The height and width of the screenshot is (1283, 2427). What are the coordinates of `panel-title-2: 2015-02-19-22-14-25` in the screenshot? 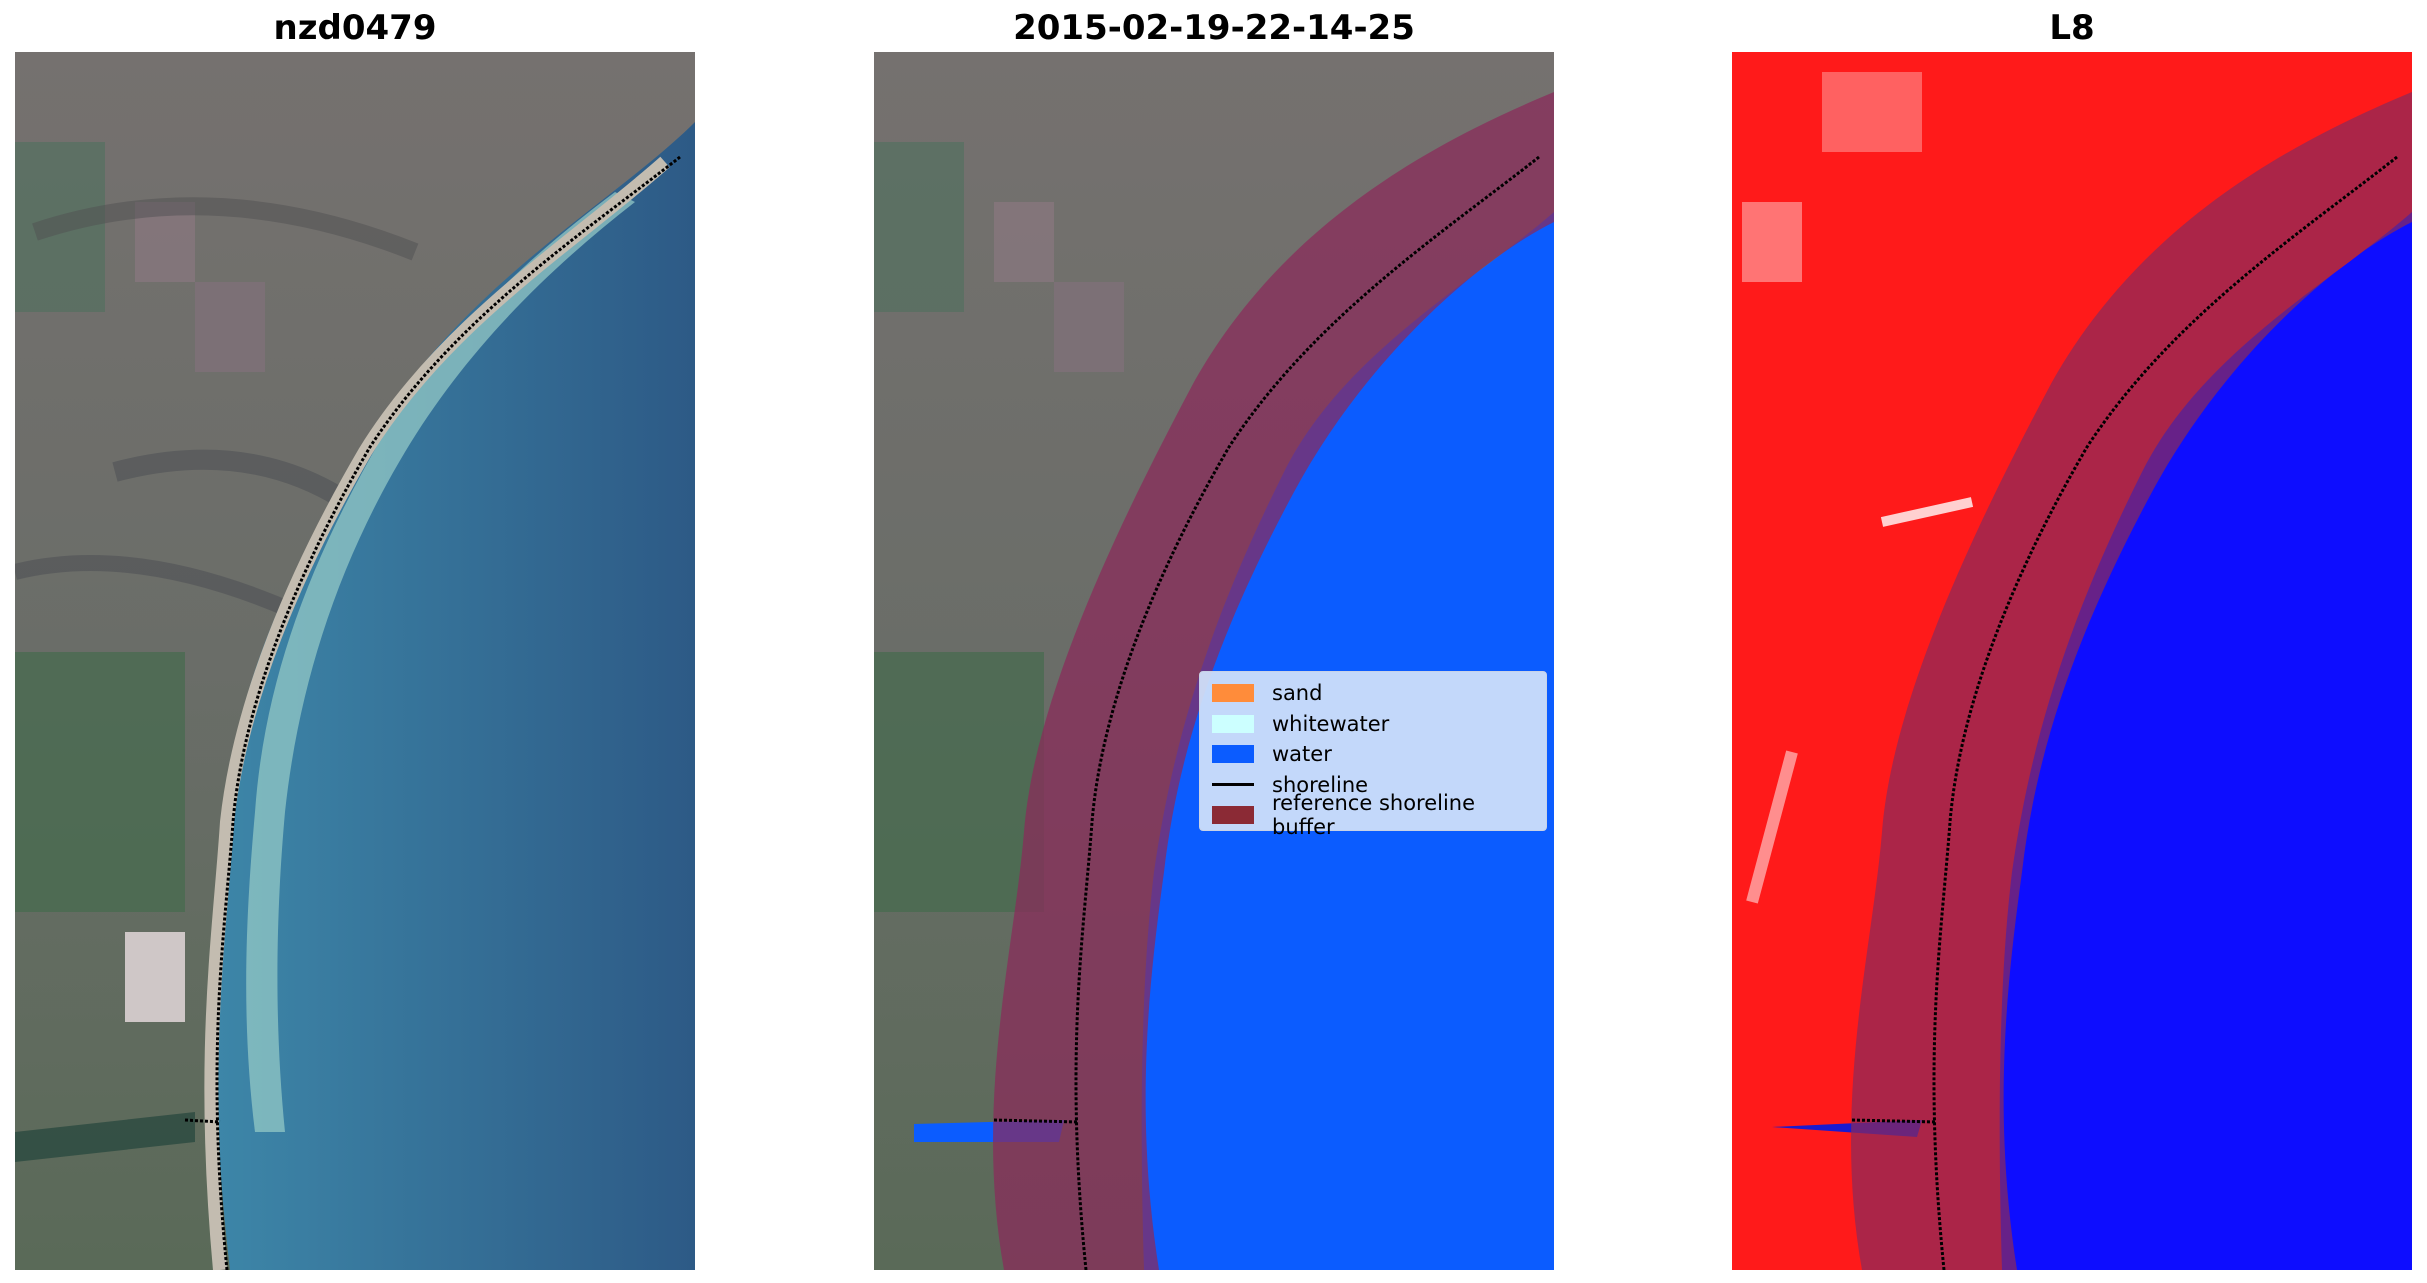 It's located at (1214, 28).